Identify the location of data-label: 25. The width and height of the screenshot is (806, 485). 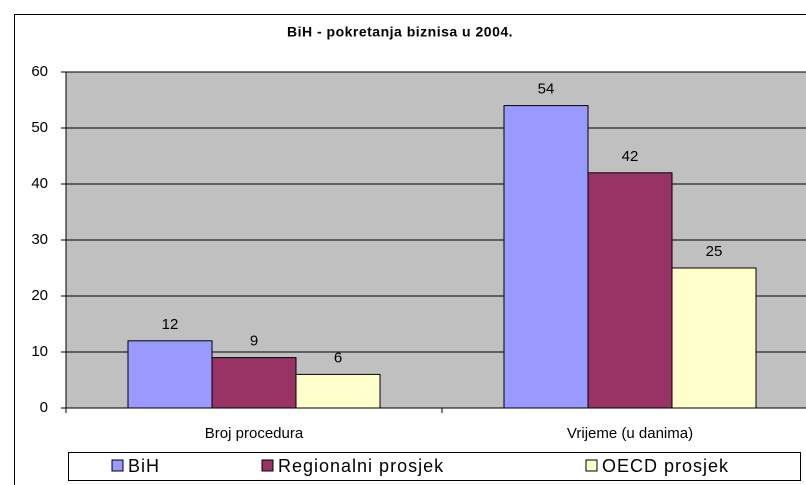
(714, 251).